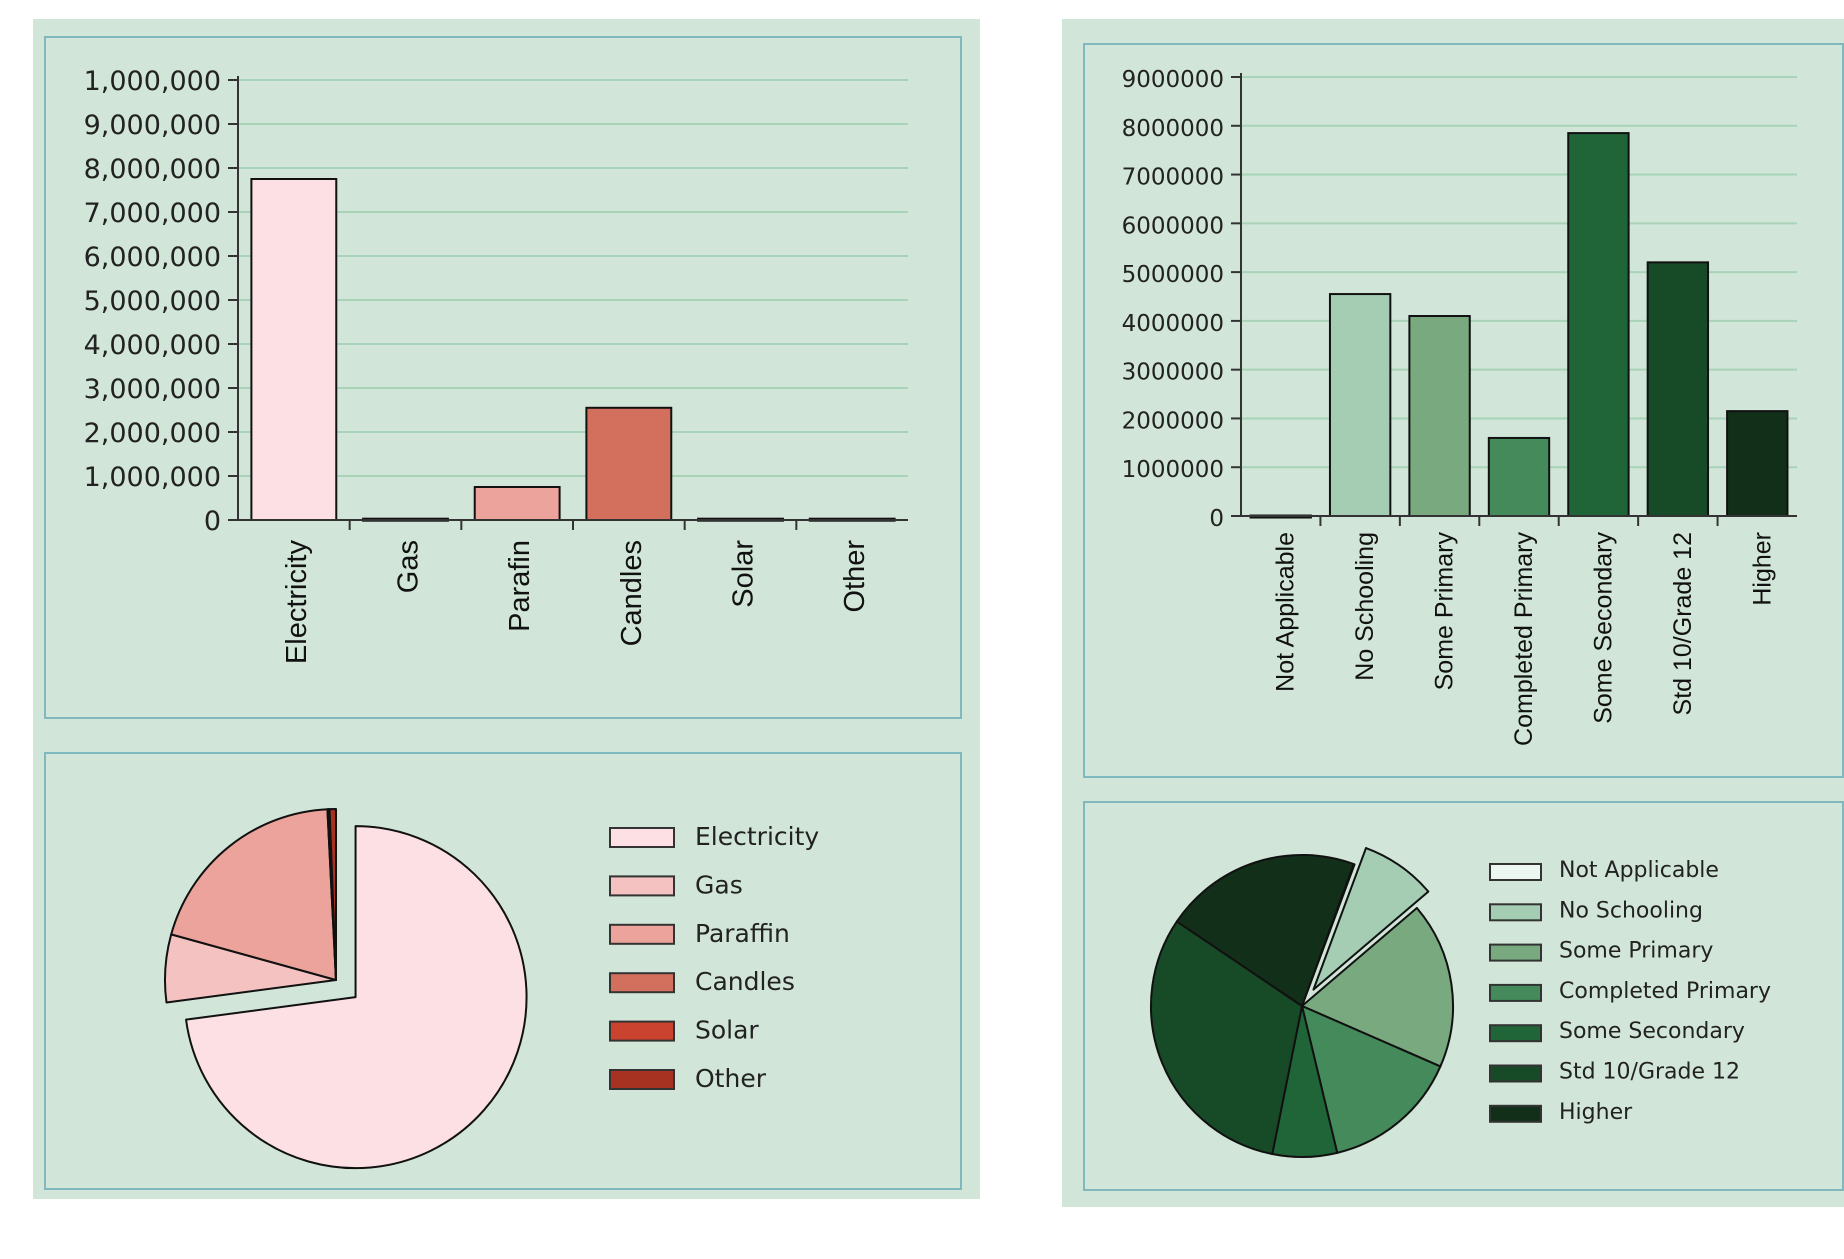 The image size is (1844, 1259). I want to click on energy-pie-slices, so click(346, 989).